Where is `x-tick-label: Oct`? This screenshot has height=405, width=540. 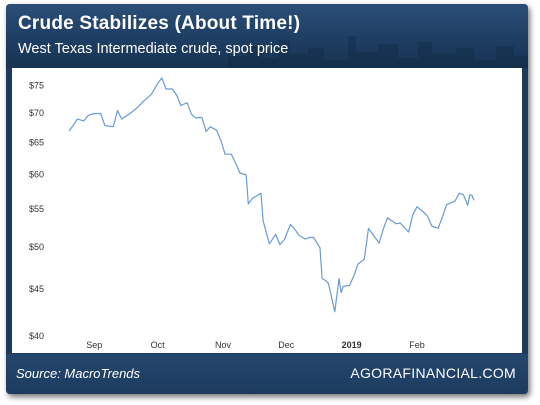 x-tick-label: Oct is located at coordinates (158, 345).